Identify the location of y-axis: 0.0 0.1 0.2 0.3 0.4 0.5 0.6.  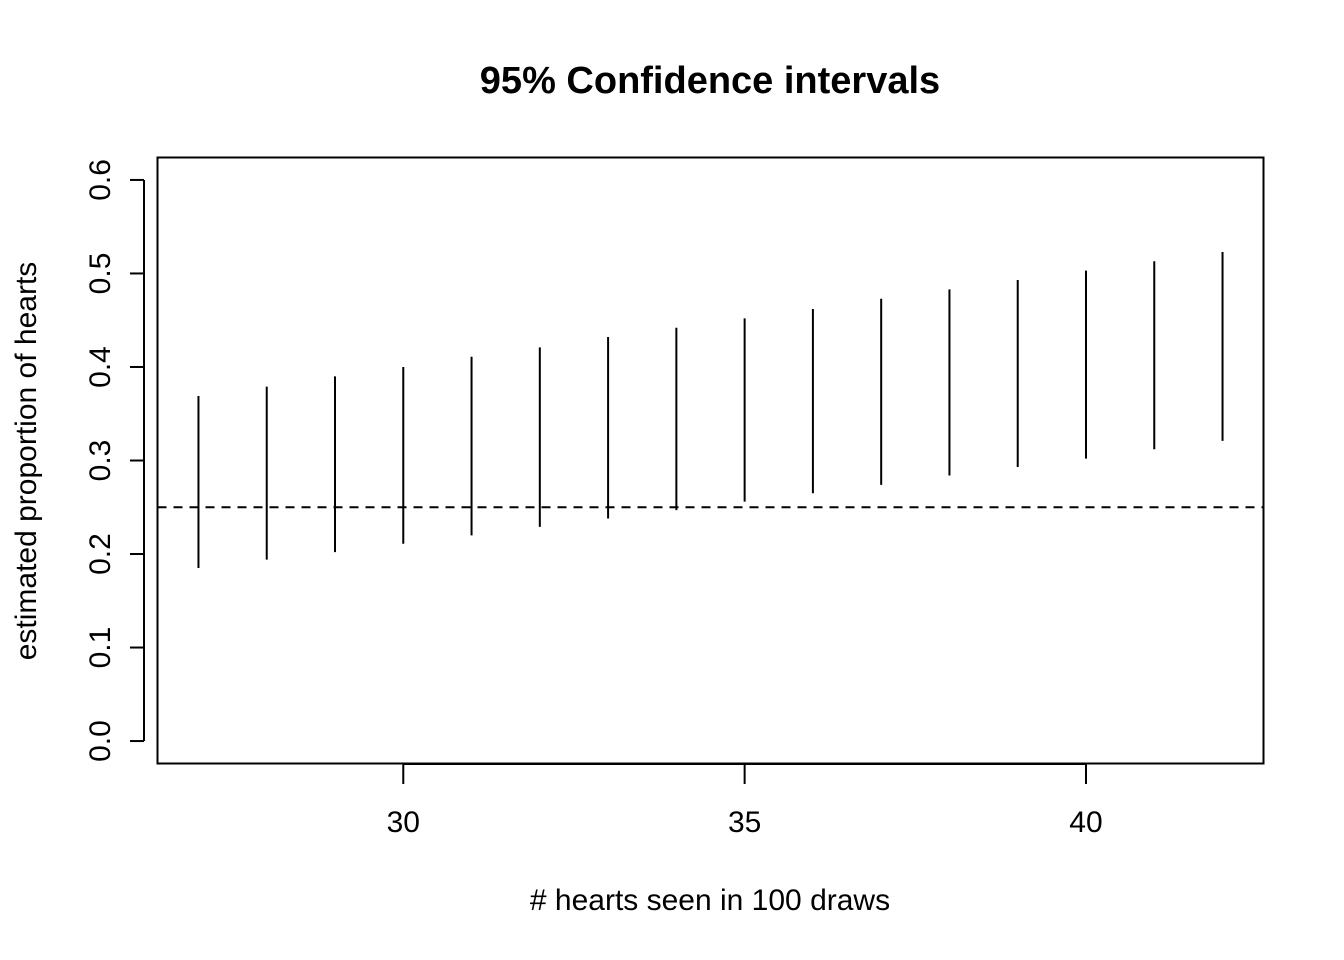
(114, 460).